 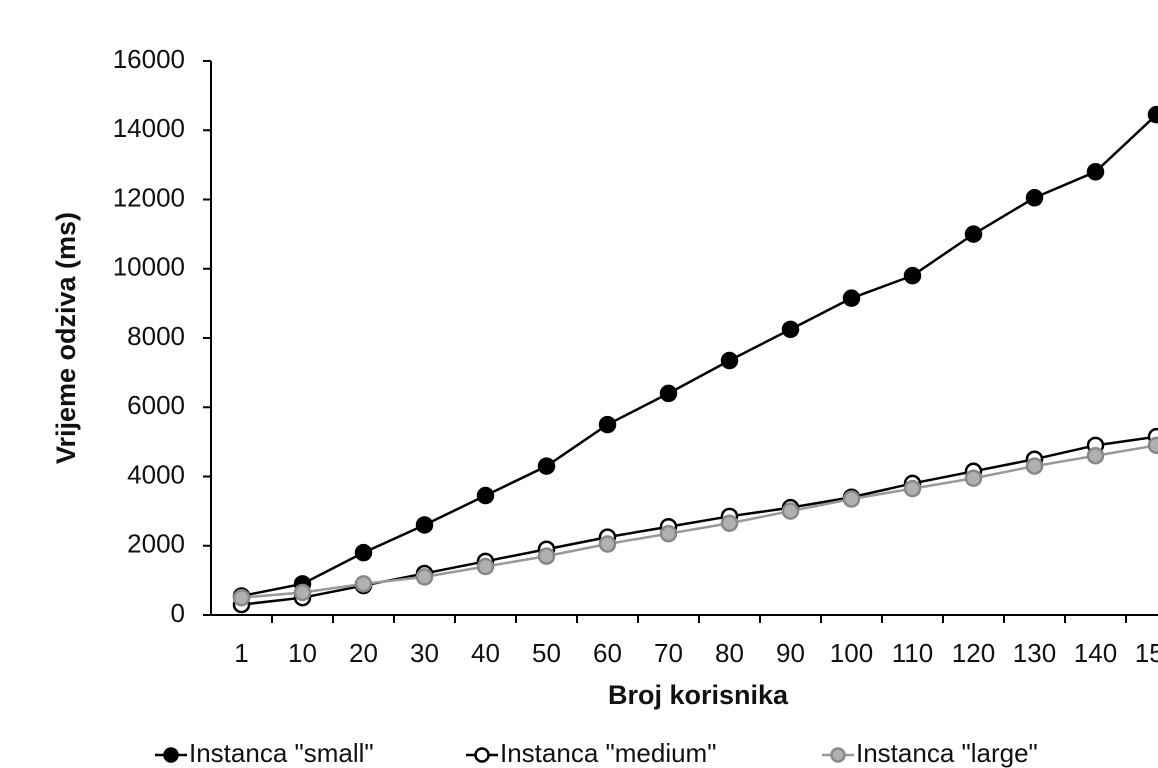 What do you see at coordinates (149, 59) in the screenshot?
I see `y-tick-label: 16000` at bounding box center [149, 59].